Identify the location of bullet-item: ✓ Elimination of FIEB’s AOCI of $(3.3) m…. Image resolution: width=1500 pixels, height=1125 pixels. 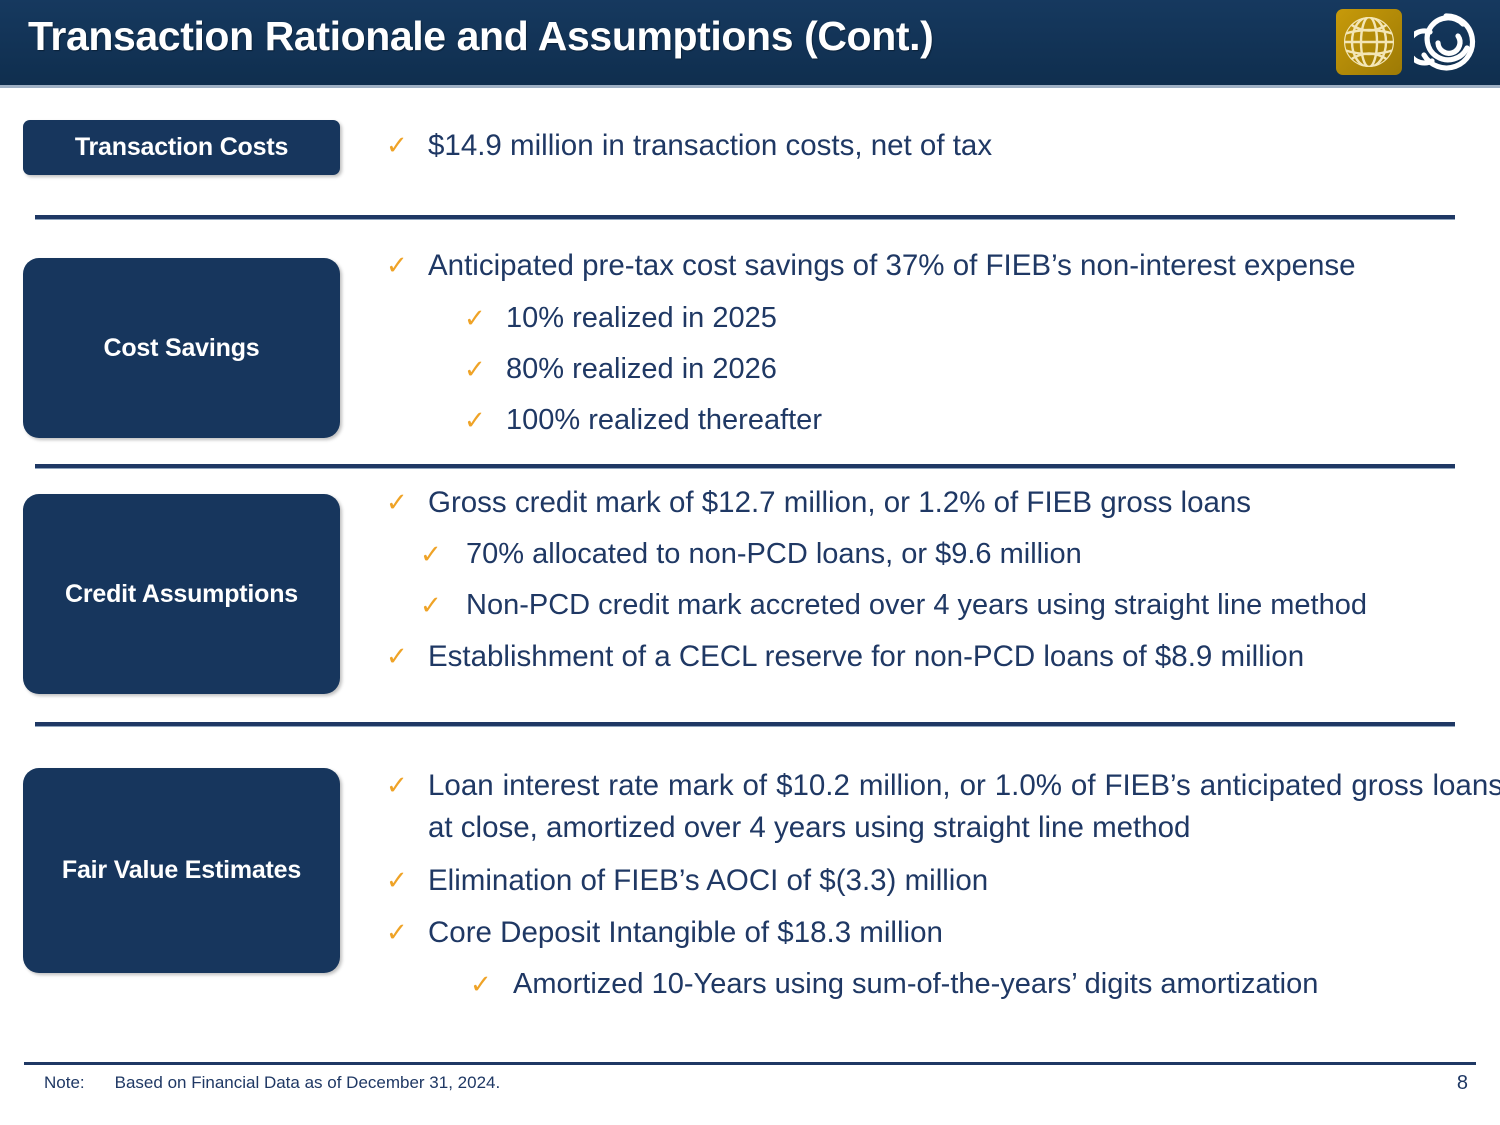
(923, 881).